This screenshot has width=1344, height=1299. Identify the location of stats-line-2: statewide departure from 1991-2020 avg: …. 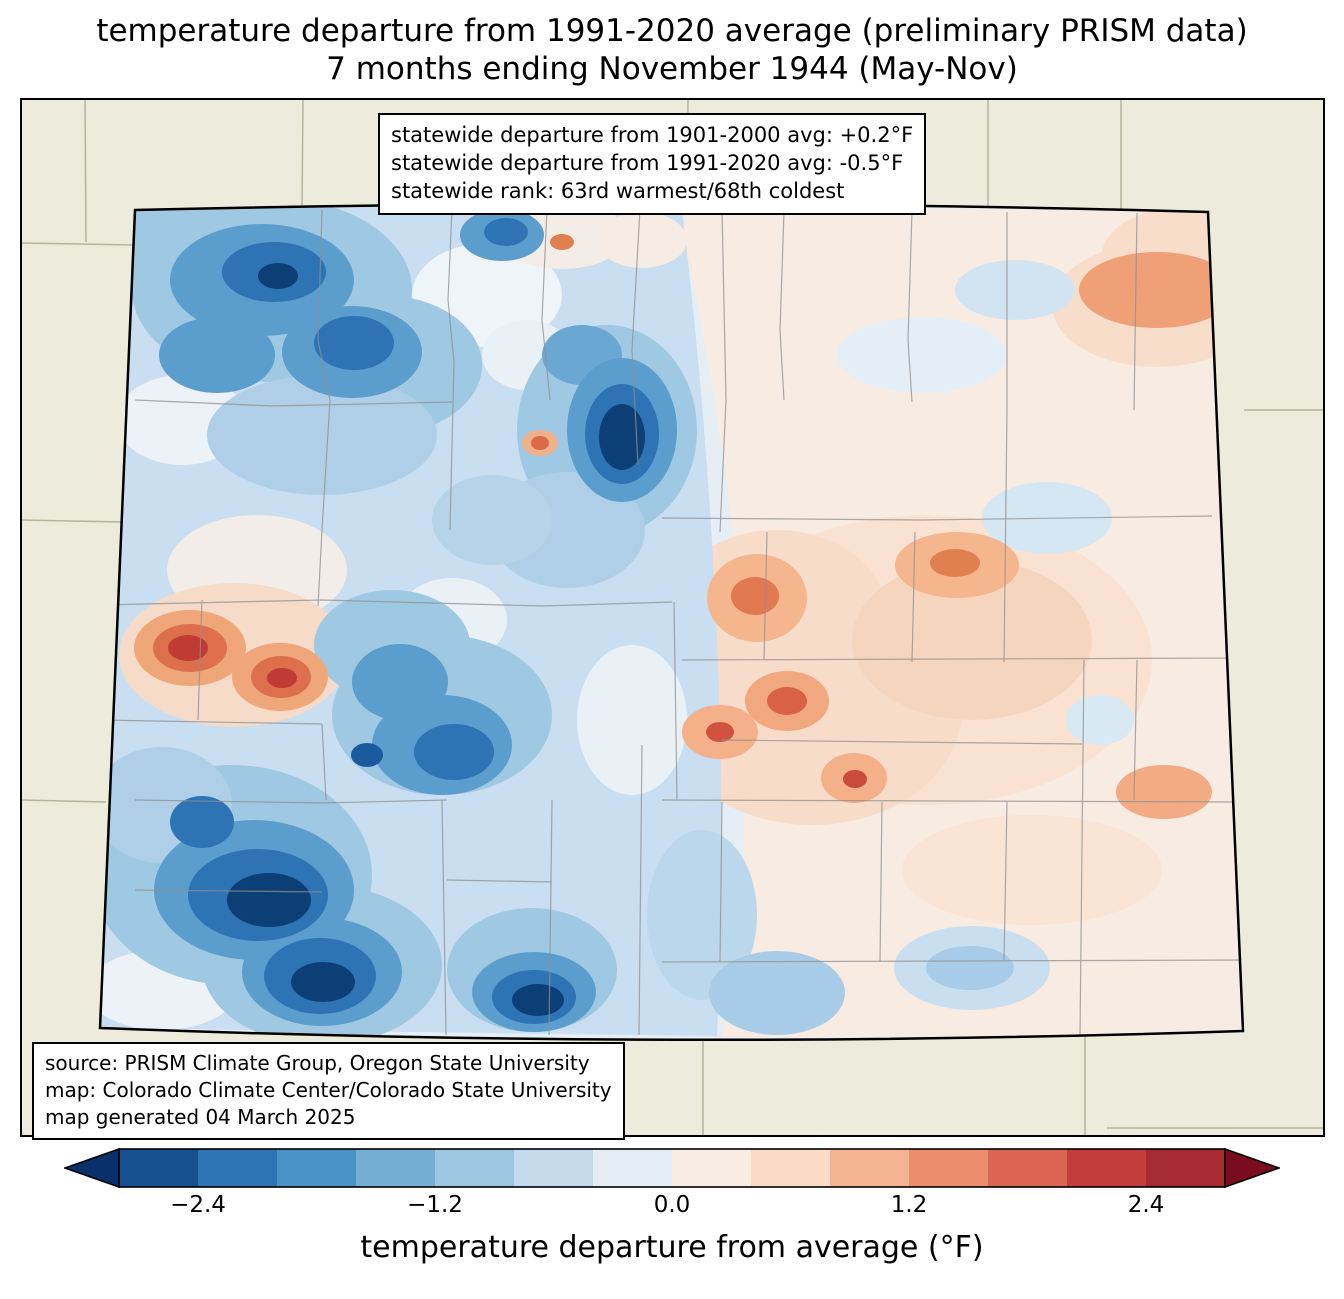
(647, 163).